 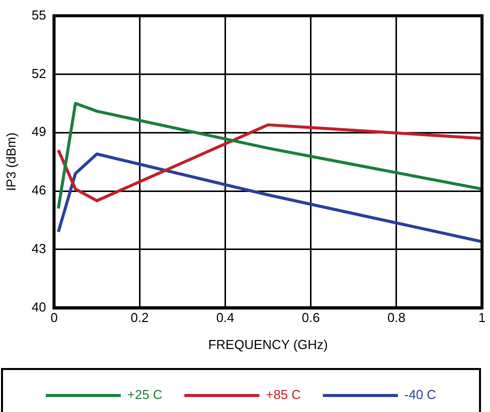 I want to click on text: +85 C, so click(x=283, y=394).